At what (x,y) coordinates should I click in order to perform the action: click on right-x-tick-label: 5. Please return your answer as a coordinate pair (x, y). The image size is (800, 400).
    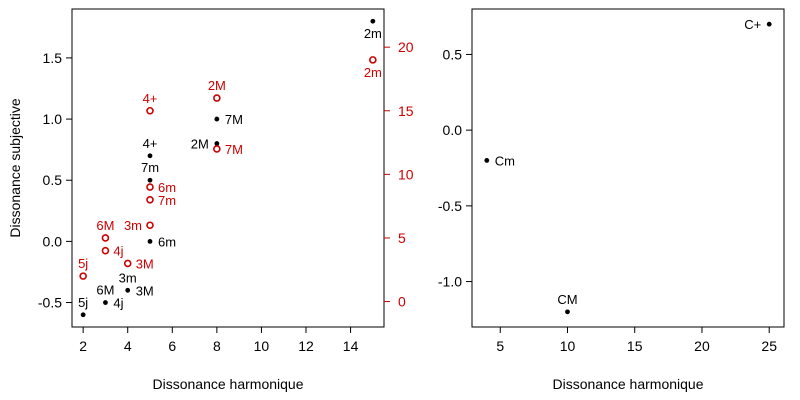
    Looking at the image, I should click on (500, 346).